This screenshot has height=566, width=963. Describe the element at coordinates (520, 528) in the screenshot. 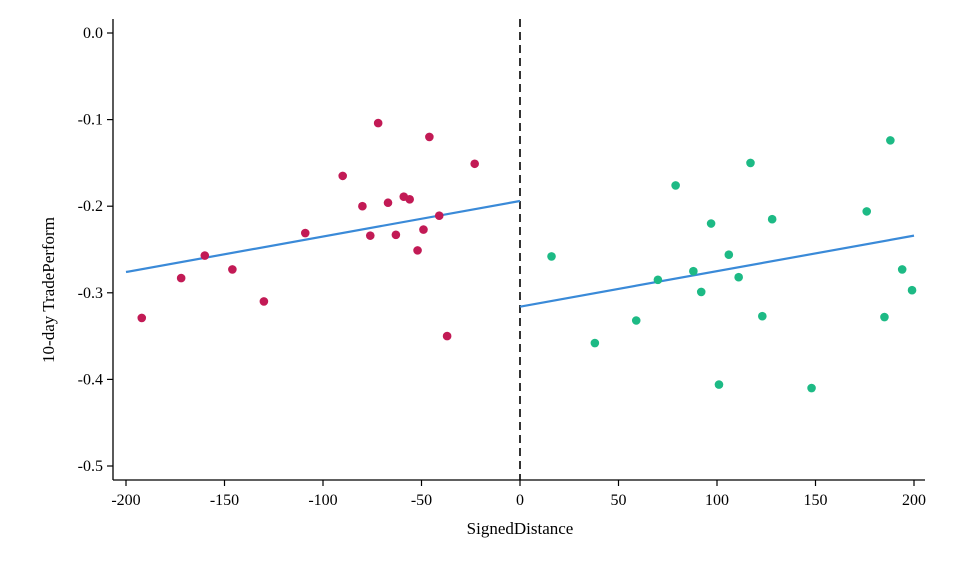

I see `x-axis-title: SignedDistance` at that location.